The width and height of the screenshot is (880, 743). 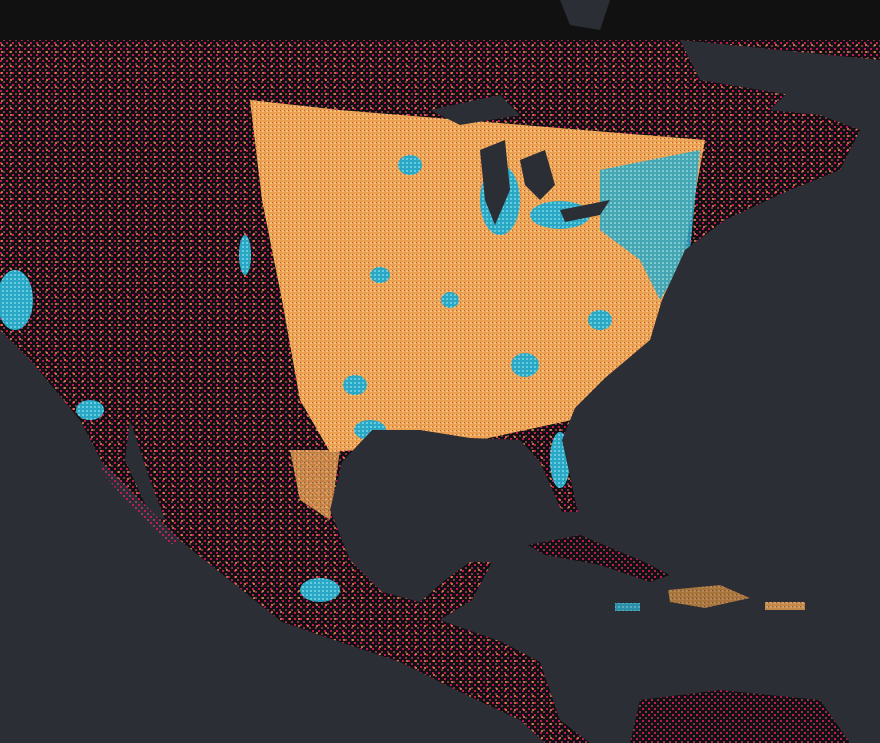 What do you see at coordinates (145, 470) in the screenshot?
I see `gulf` at bounding box center [145, 470].